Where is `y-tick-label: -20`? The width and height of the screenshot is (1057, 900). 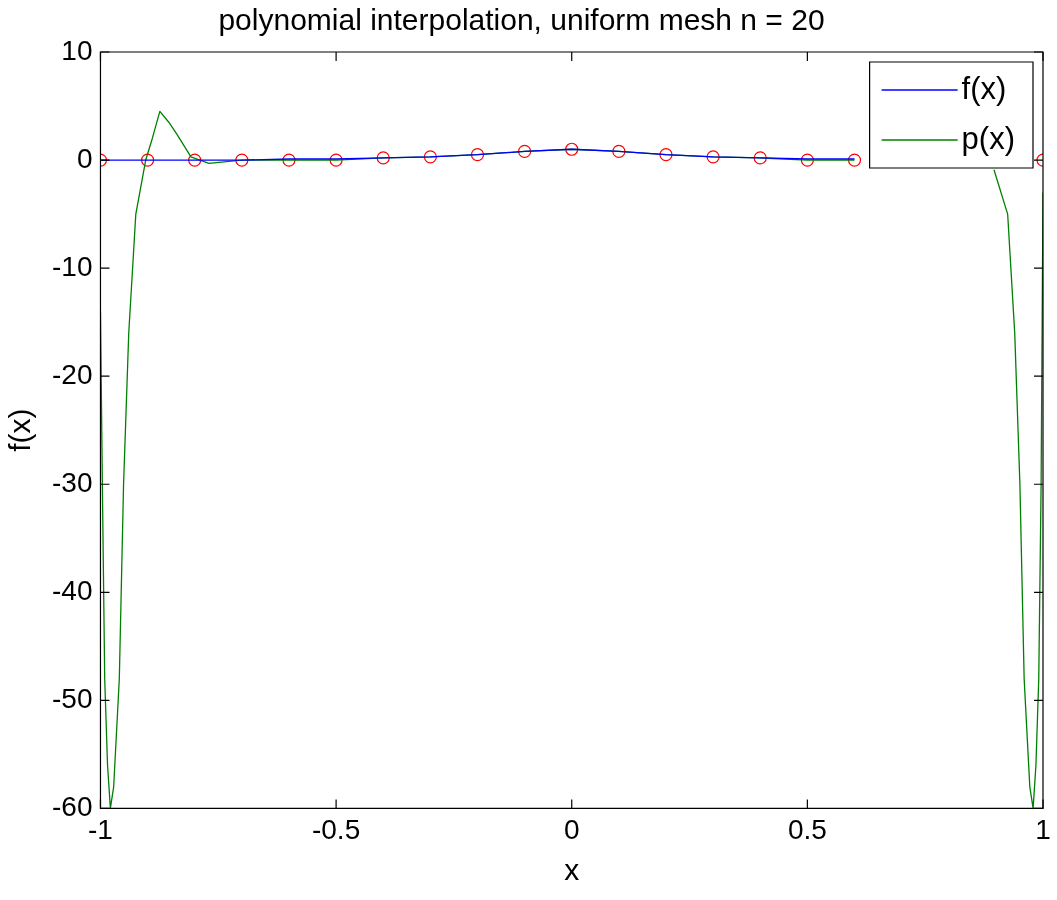 y-tick-label: -20 is located at coordinates (72, 374).